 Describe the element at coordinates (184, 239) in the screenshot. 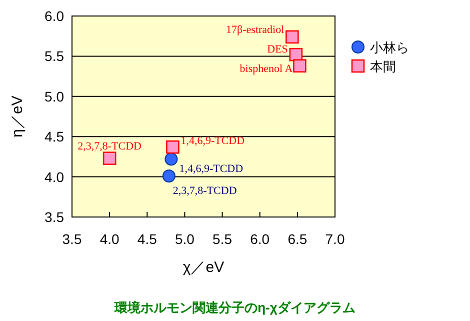

I see `x-tick-label: 5.0` at that location.